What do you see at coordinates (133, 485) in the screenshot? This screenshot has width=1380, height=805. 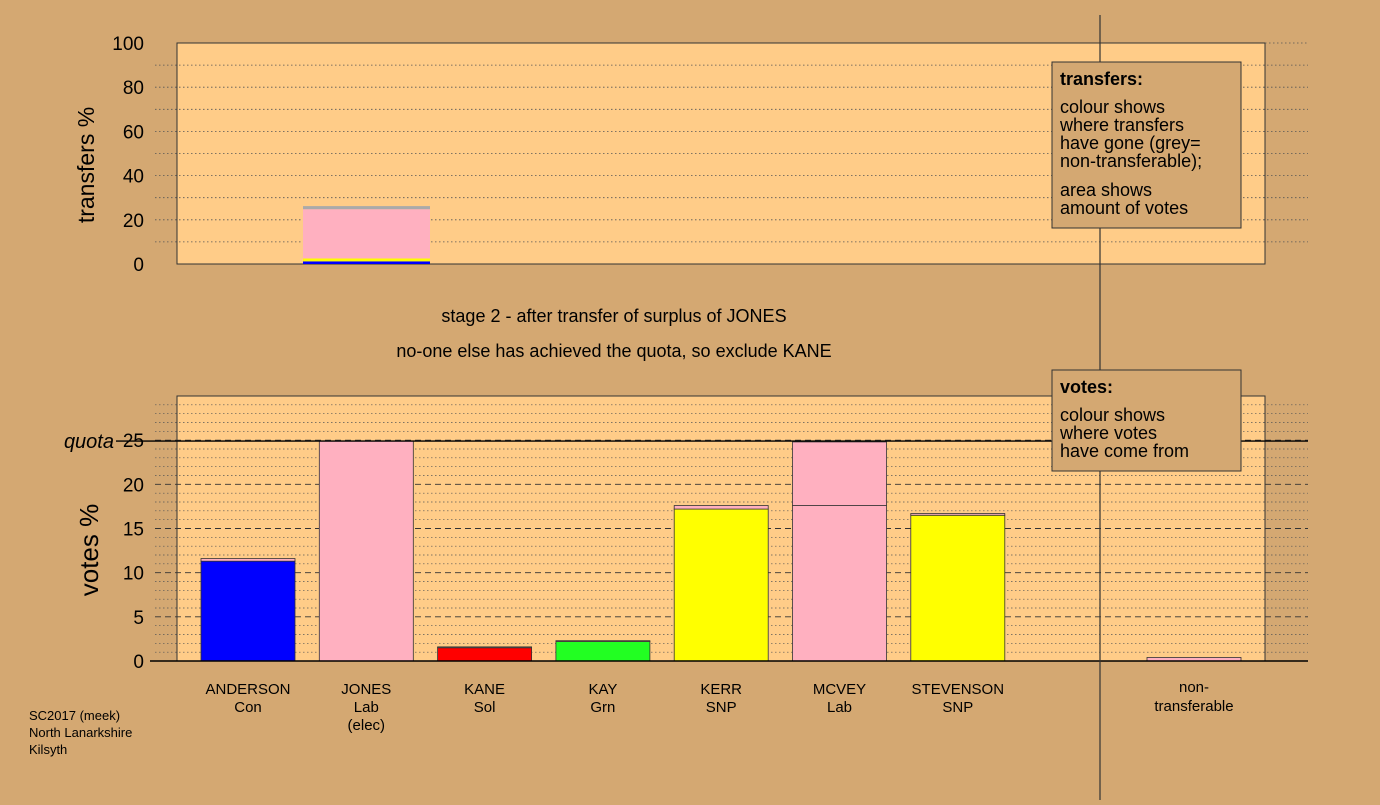 I see `votes-y-tick-label: 20` at bounding box center [133, 485].